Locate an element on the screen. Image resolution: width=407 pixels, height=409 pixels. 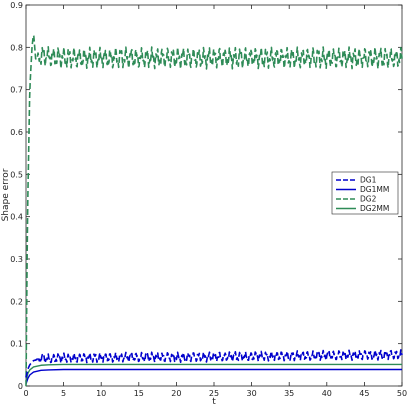
legend-box is located at coordinates (365, 193).